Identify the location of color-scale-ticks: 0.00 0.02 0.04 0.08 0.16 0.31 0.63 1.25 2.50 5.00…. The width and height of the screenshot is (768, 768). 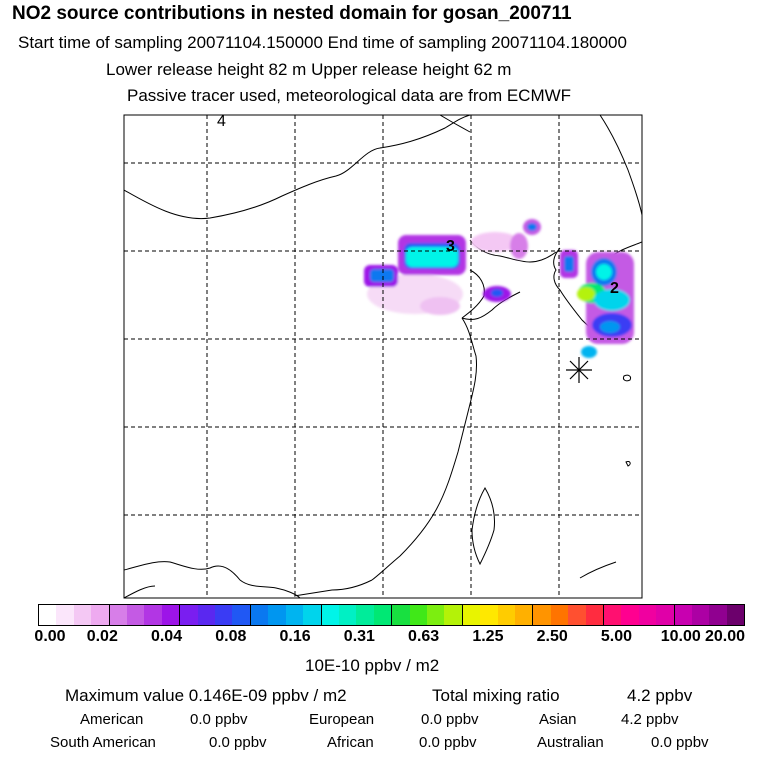
(384, 639).